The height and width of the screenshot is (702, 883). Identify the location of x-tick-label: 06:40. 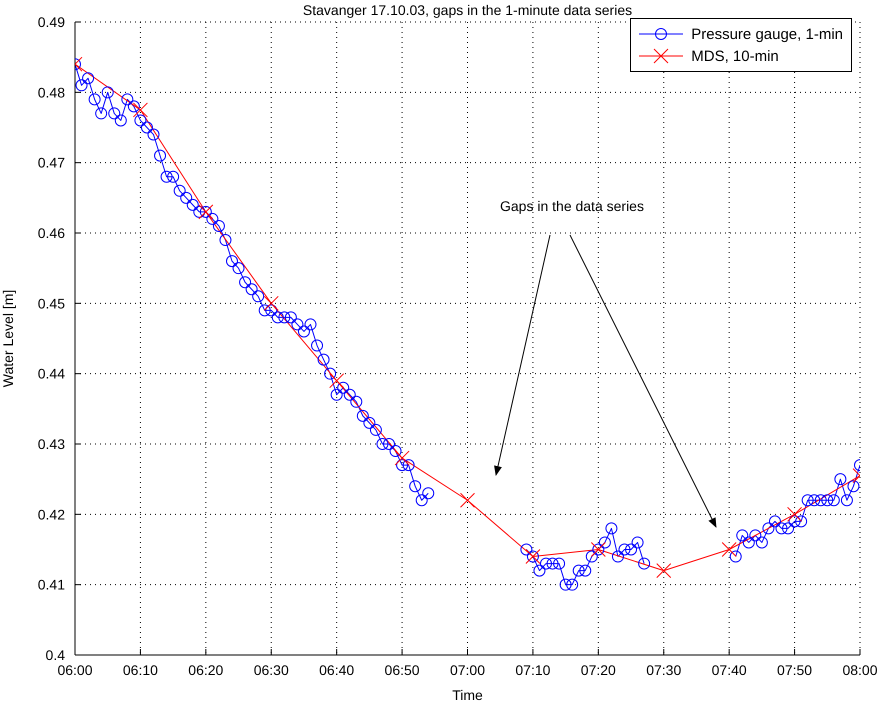
(336, 670).